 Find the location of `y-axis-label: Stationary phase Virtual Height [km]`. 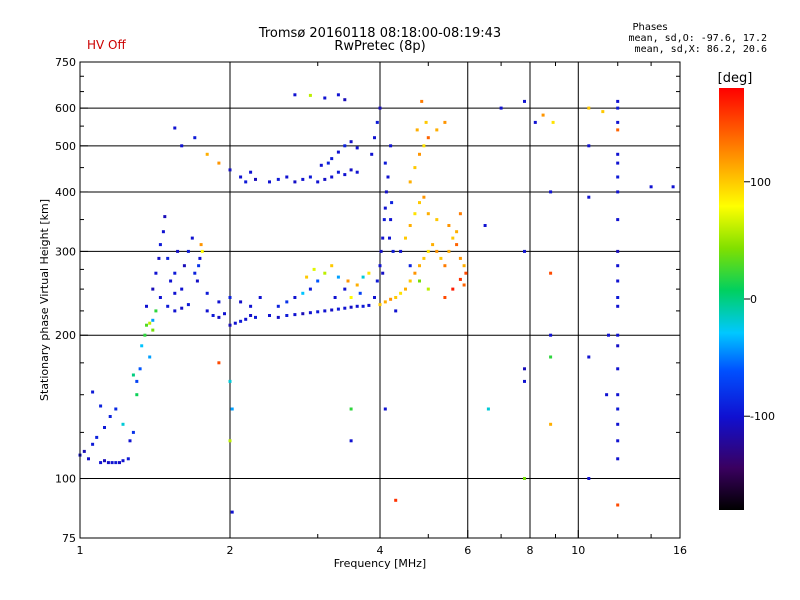

y-axis-label: Stationary phase Virtual Height [km] is located at coordinates (44, 300).